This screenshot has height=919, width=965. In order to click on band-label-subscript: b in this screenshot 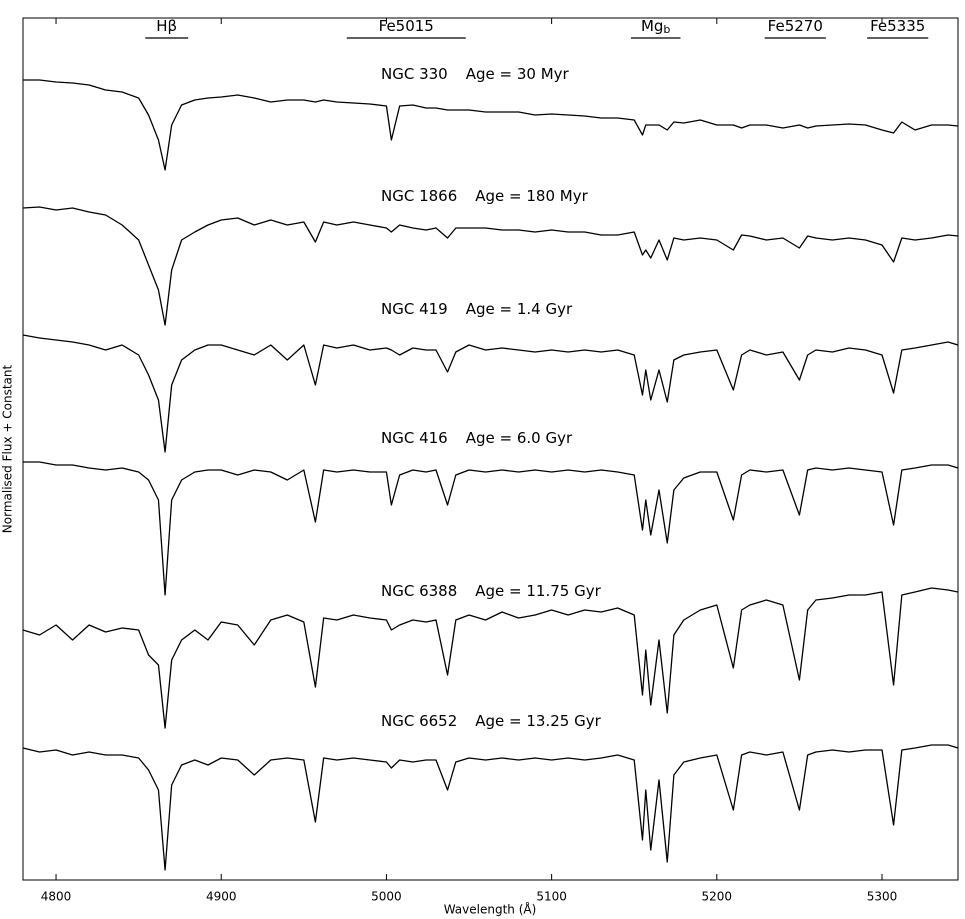, I will do `click(666, 29)`.